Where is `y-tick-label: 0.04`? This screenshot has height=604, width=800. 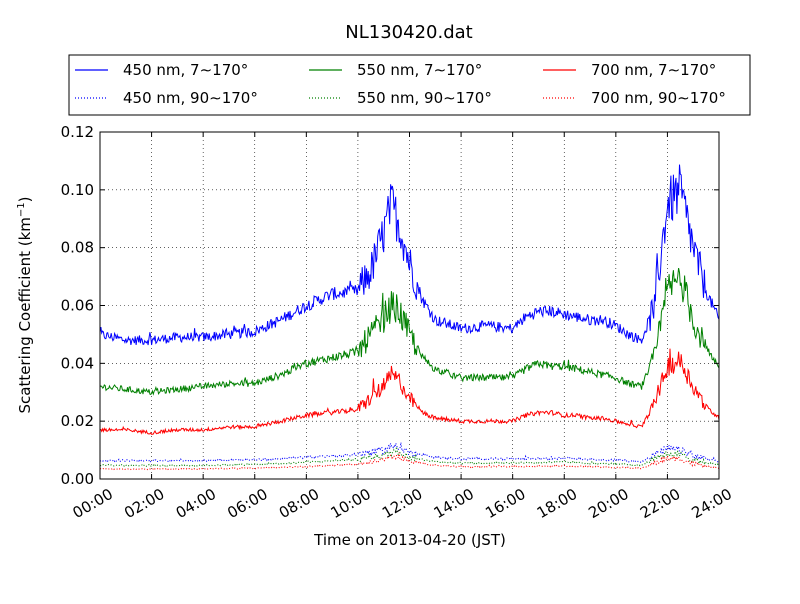
y-tick-label: 0.04 is located at coordinates (77, 363).